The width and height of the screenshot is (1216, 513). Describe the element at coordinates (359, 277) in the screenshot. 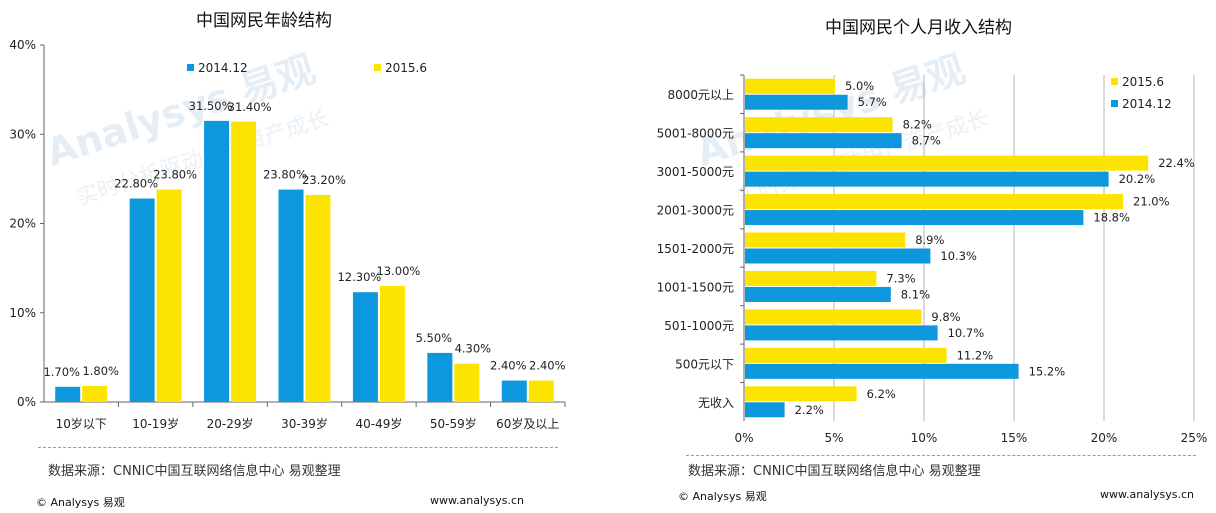

I see `data-label: 12.30%` at that location.